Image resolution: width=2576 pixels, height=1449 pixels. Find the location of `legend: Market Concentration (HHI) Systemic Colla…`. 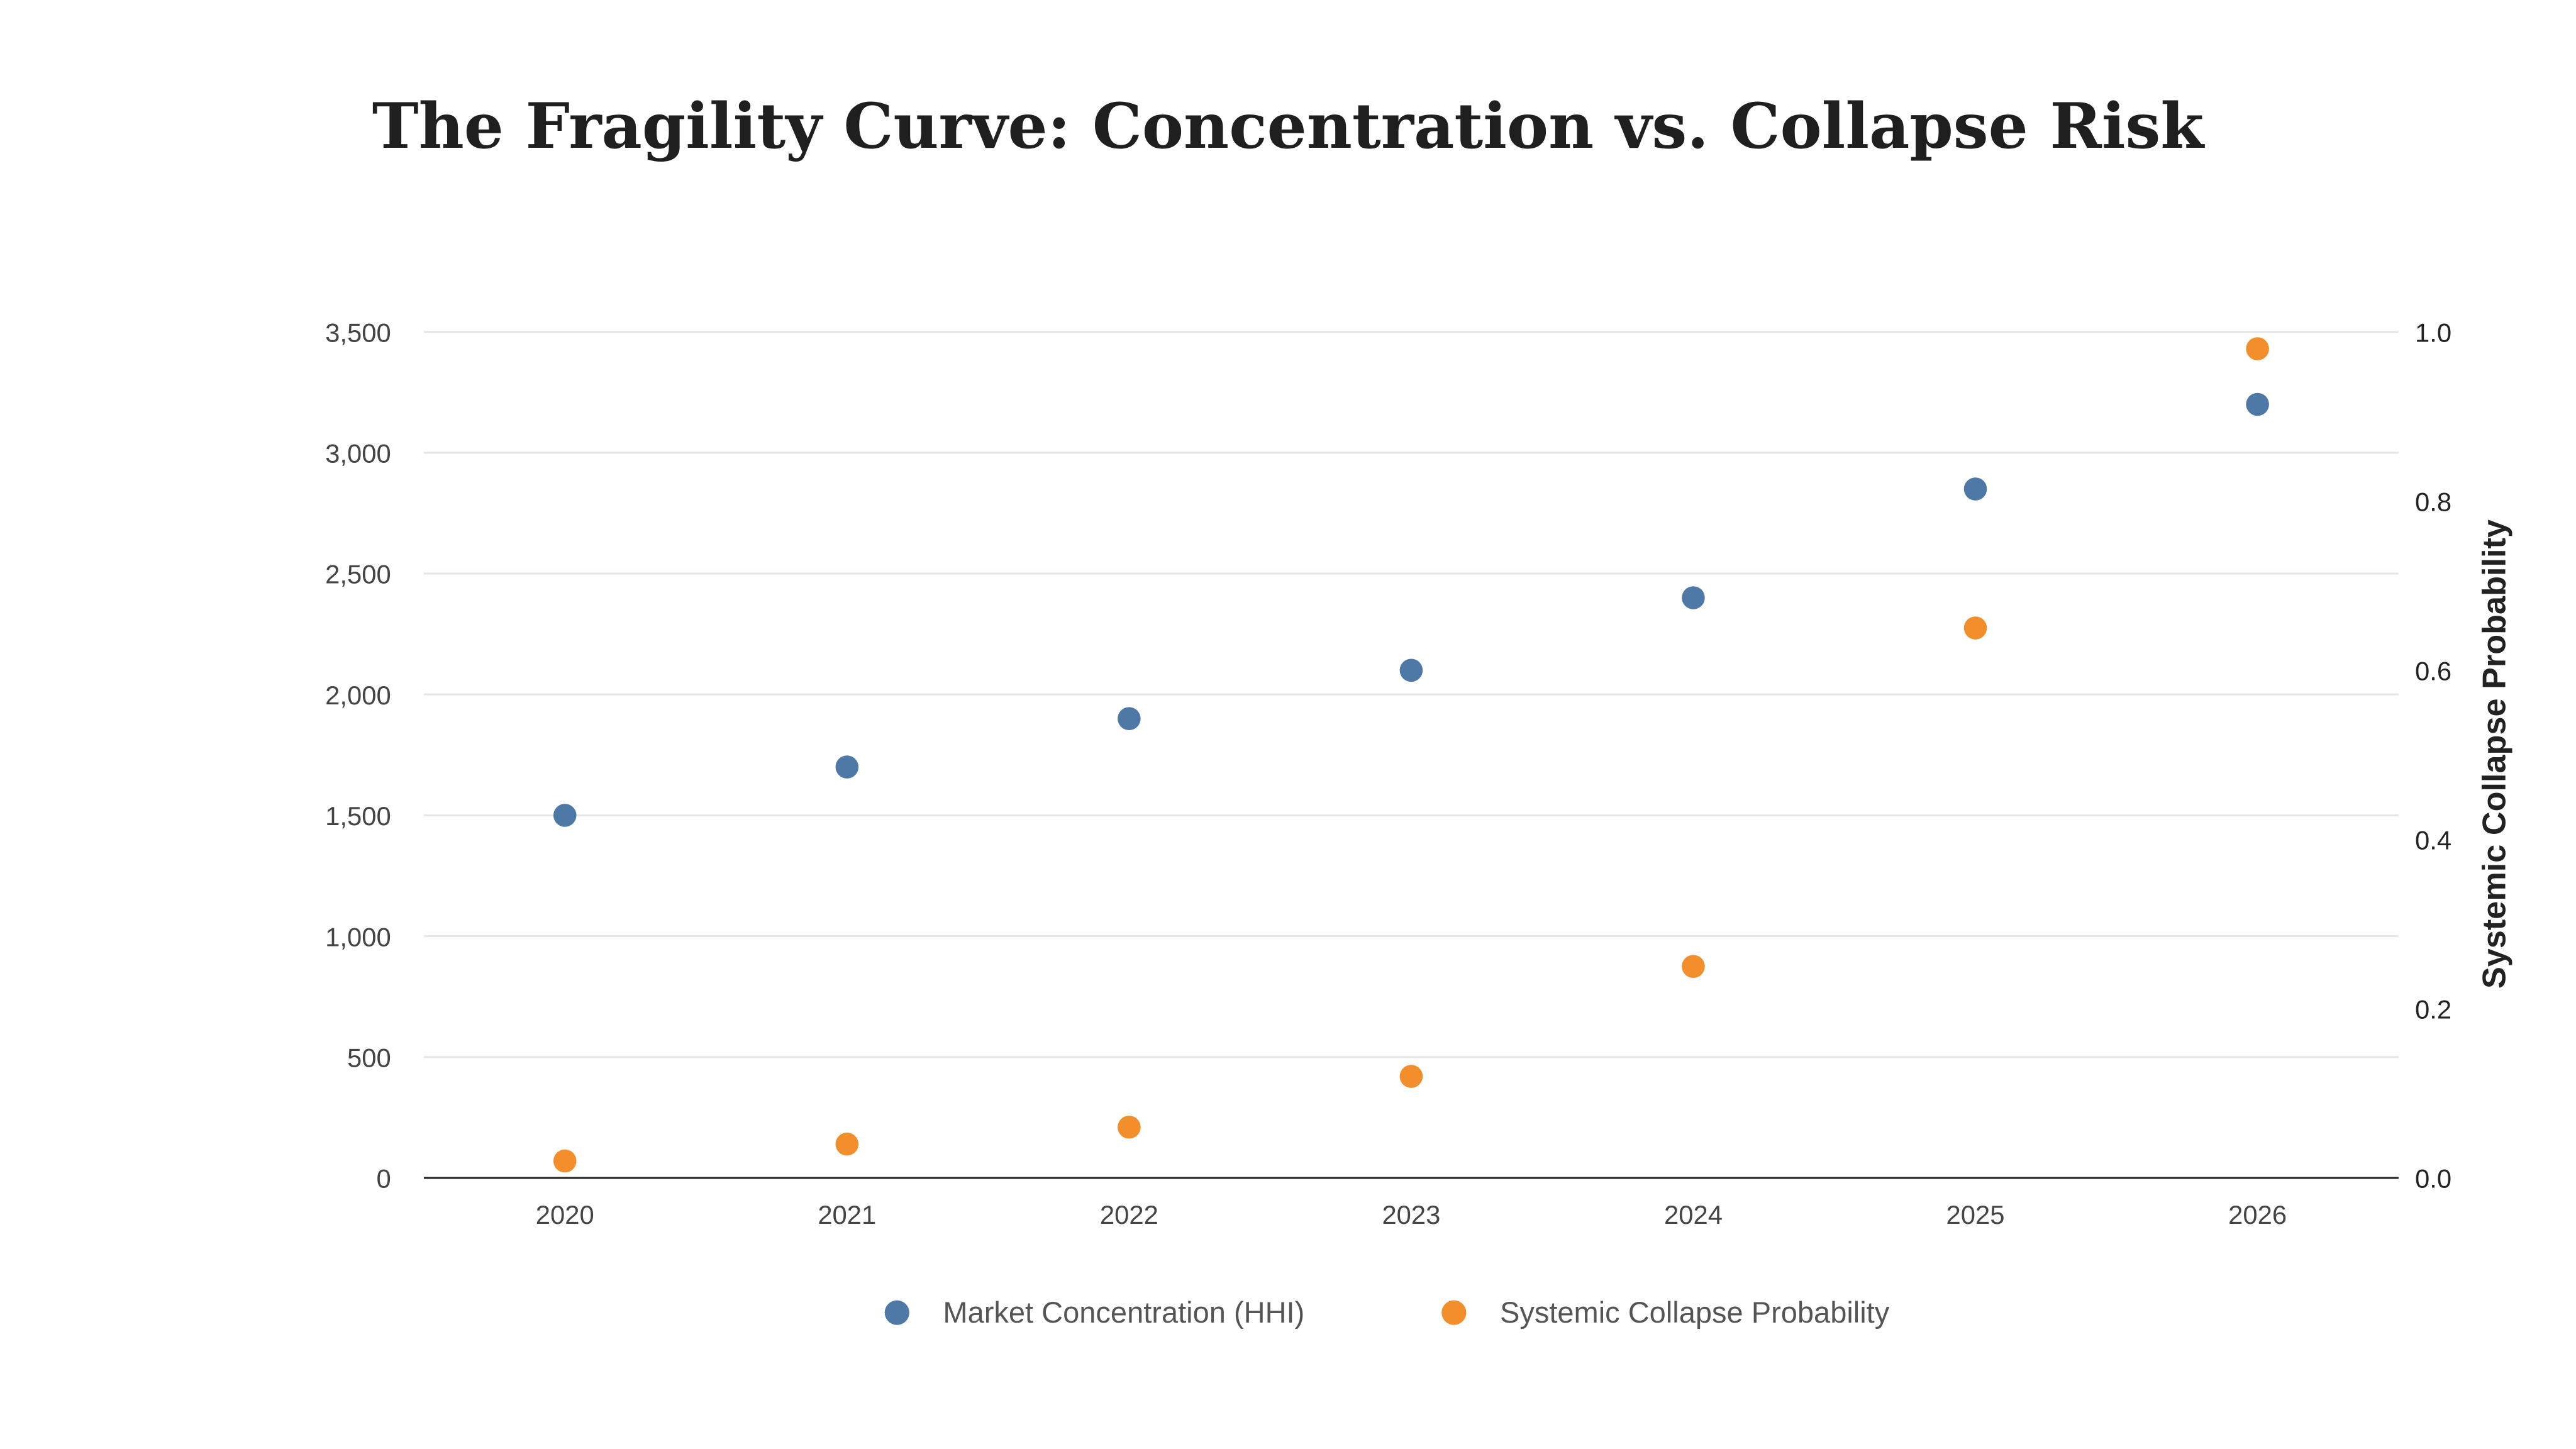

legend: Market Concentration (HHI) Systemic Colla… is located at coordinates (1387, 1312).